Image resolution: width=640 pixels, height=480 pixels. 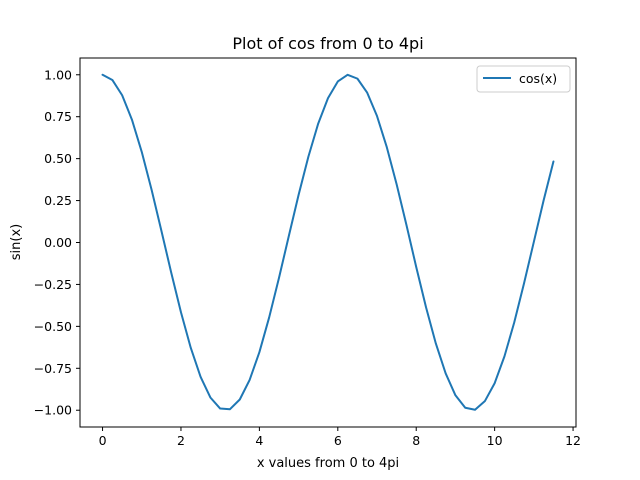 I want to click on x-axis-label: x values from 0 to 4pi, so click(x=328, y=463).